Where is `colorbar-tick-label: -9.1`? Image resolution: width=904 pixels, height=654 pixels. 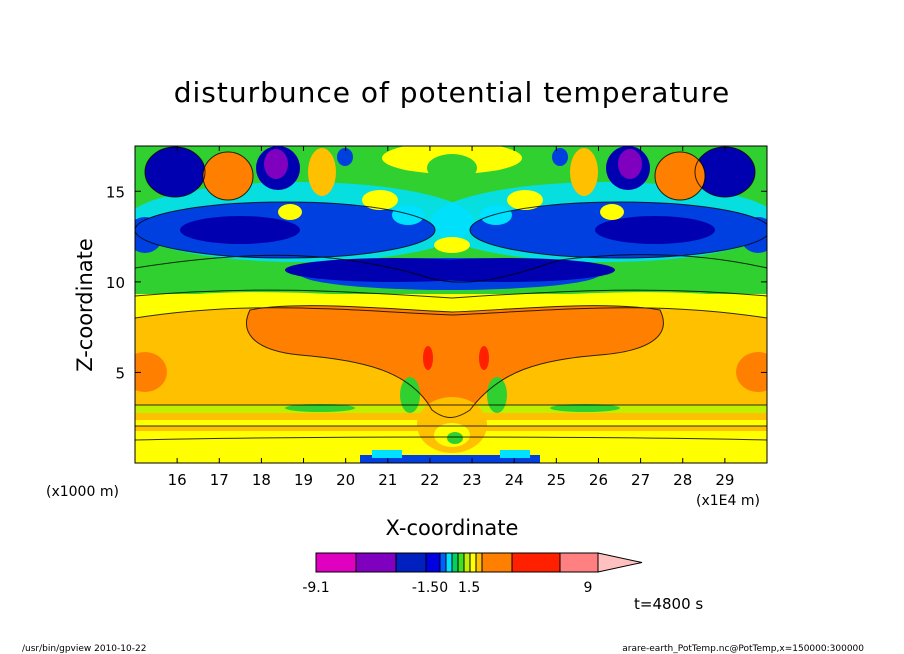
colorbar-tick-label: -9.1 is located at coordinates (315, 588).